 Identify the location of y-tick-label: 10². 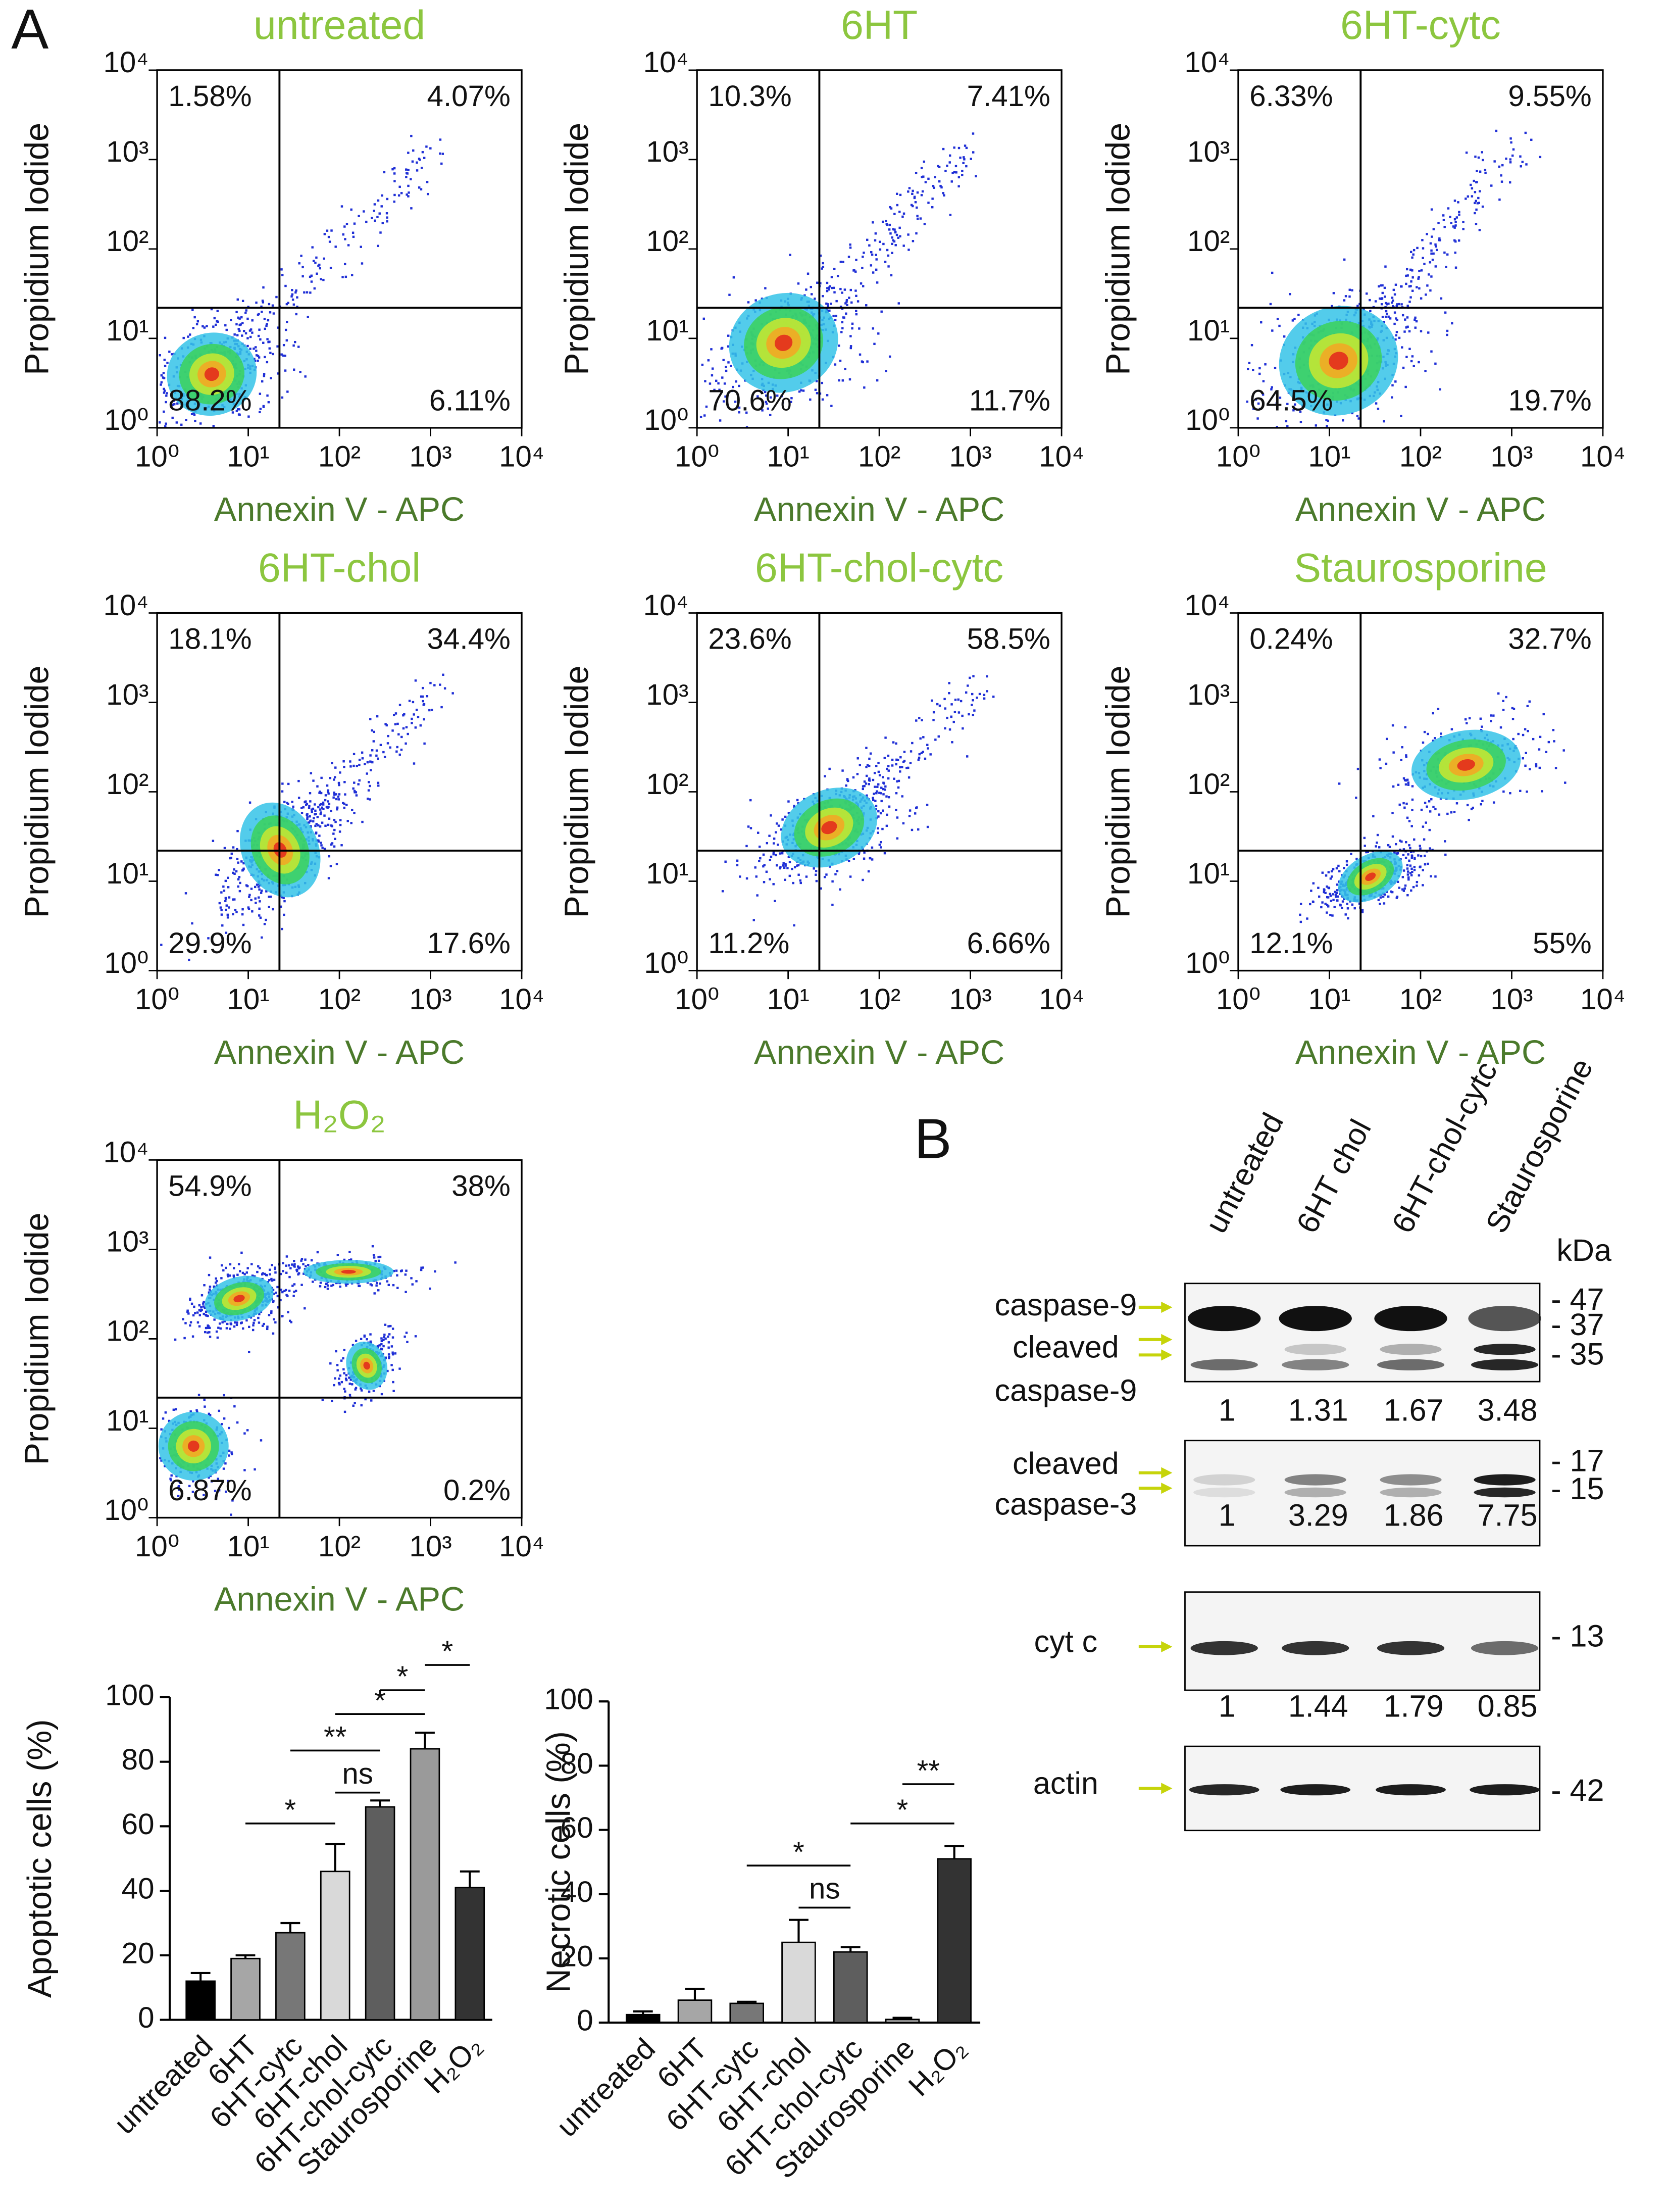
(127, 784).